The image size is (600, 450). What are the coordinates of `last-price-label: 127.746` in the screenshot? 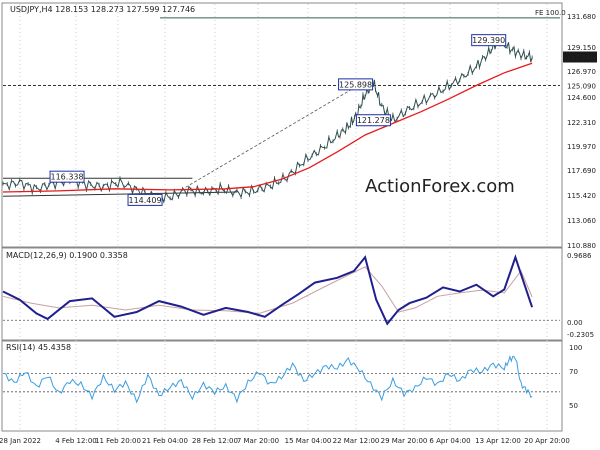 It's located at (580, 59).